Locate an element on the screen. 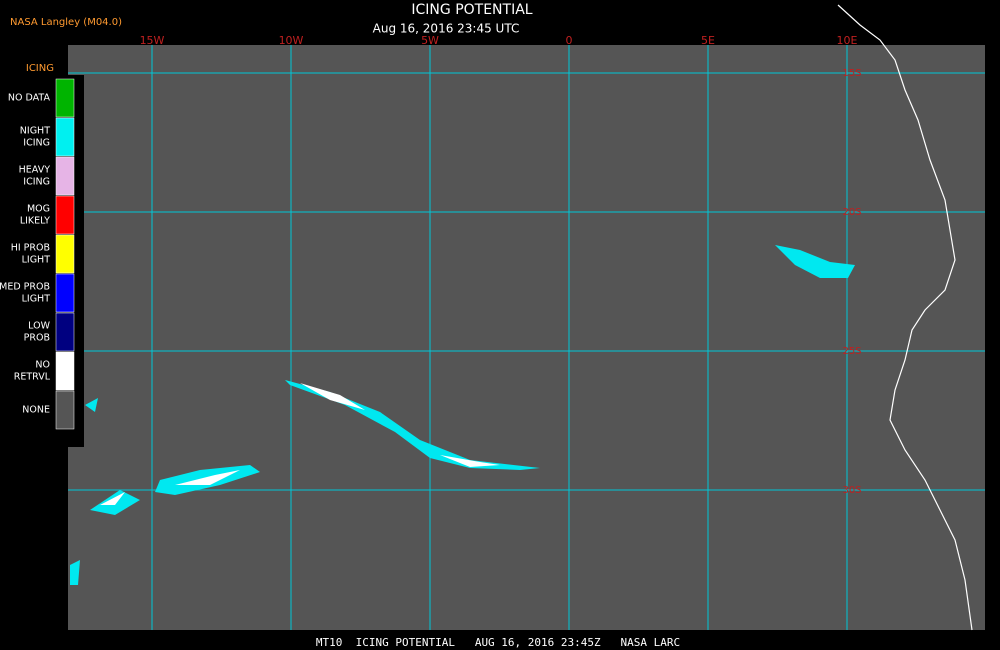  title: ICING POTENTIAL is located at coordinates (471, 10).